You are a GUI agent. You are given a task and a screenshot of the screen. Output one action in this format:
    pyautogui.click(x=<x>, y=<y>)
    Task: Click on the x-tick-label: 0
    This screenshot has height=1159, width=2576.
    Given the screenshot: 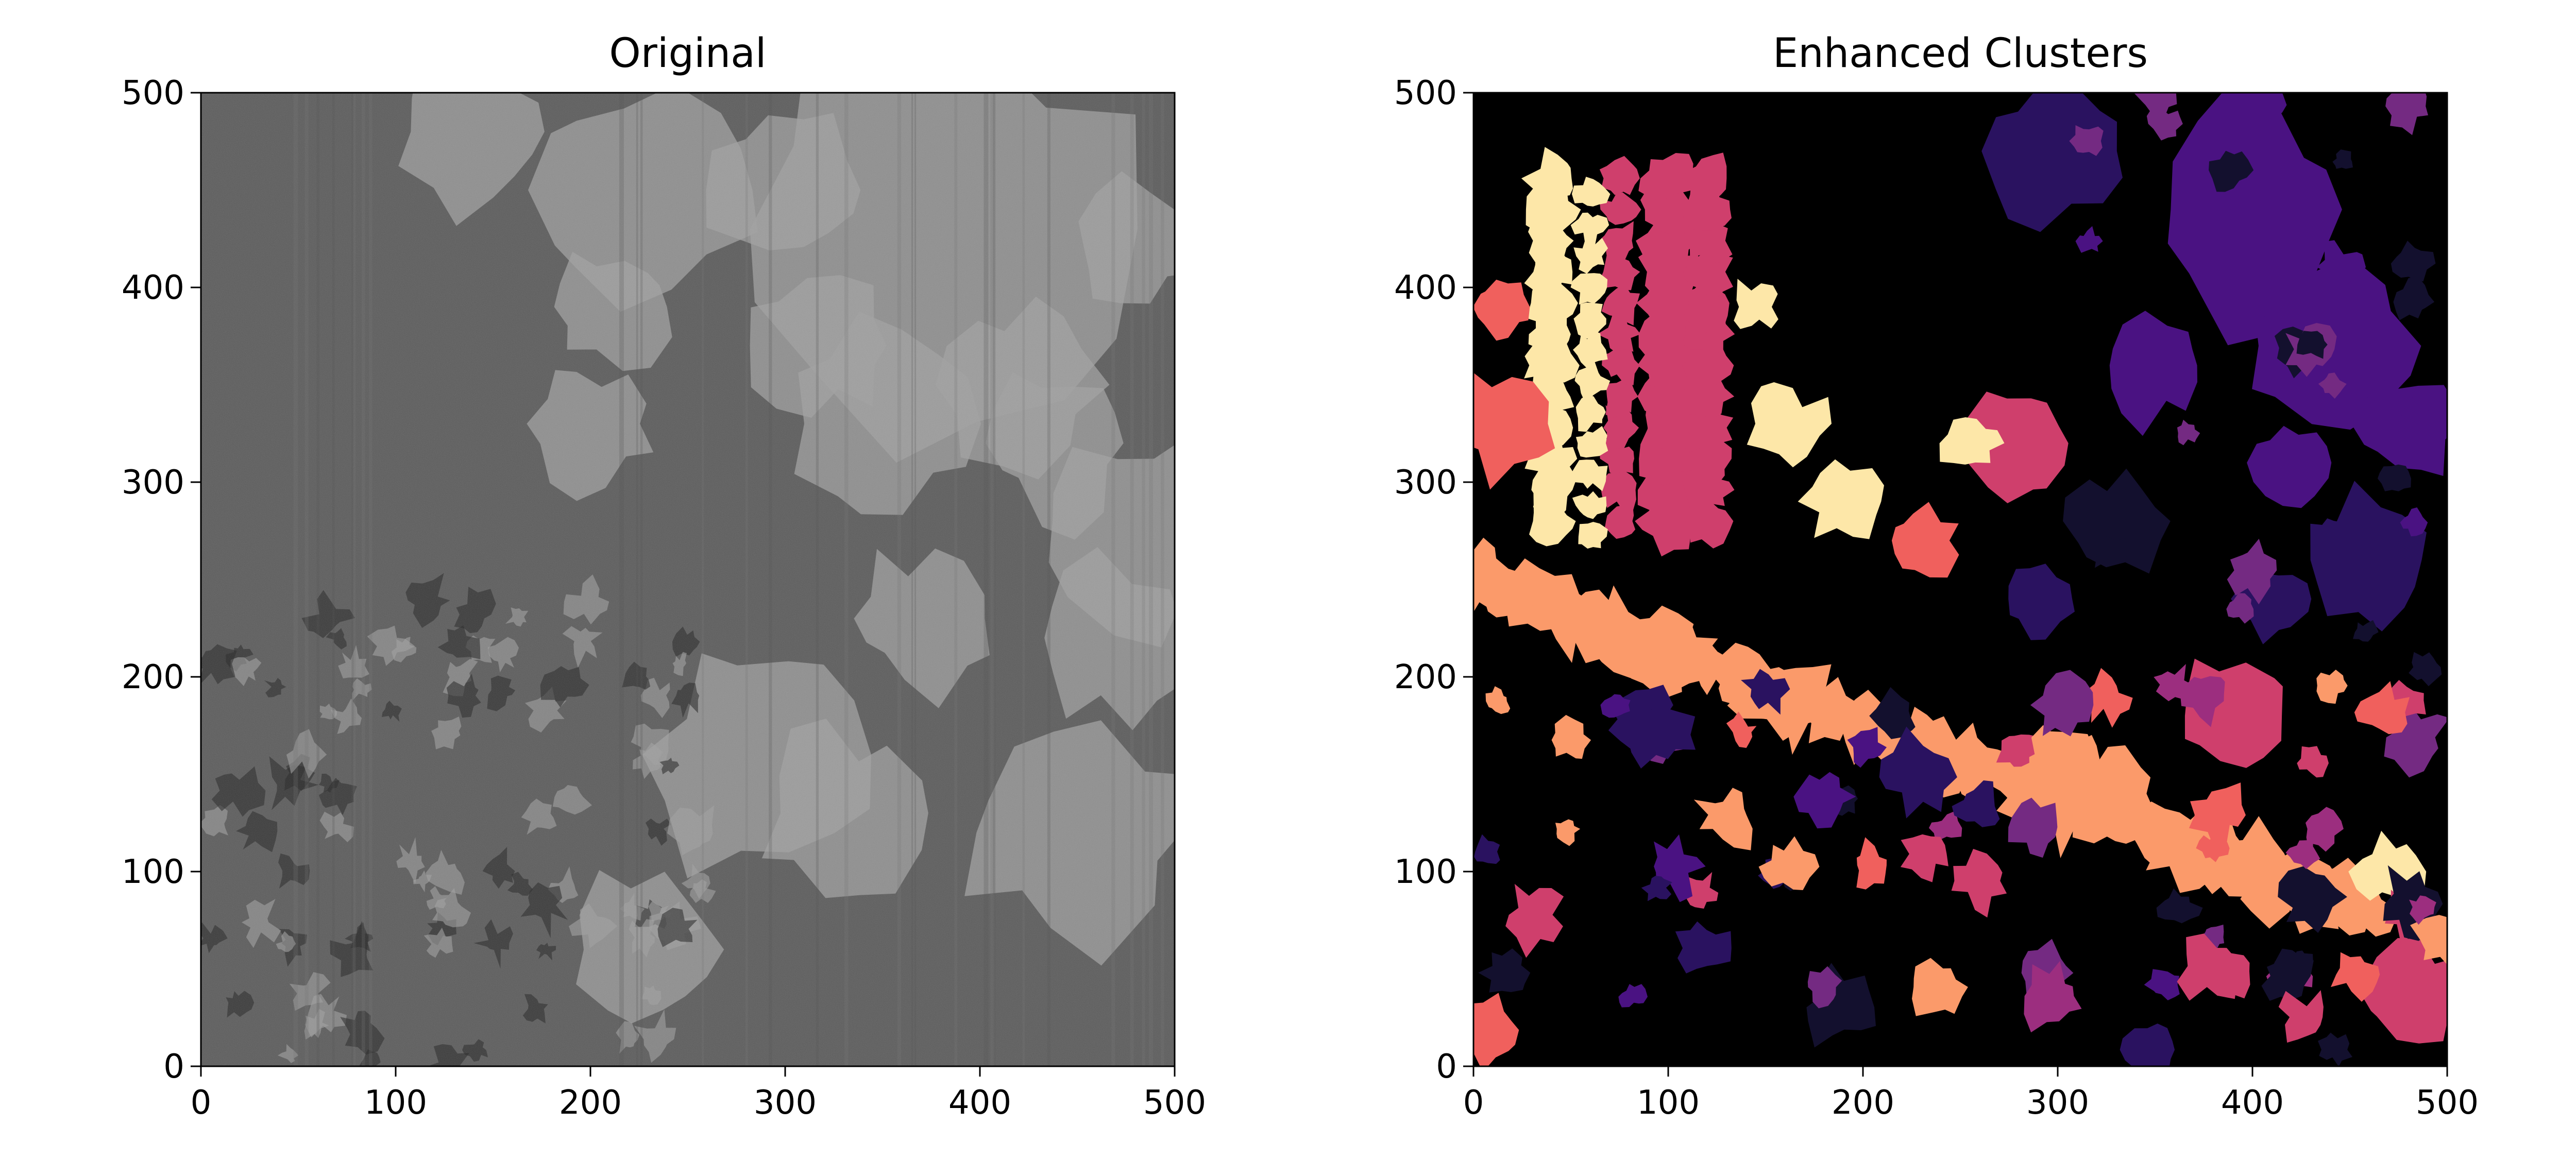 What is the action you would take?
    pyautogui.click(x=201, y=1103)
    